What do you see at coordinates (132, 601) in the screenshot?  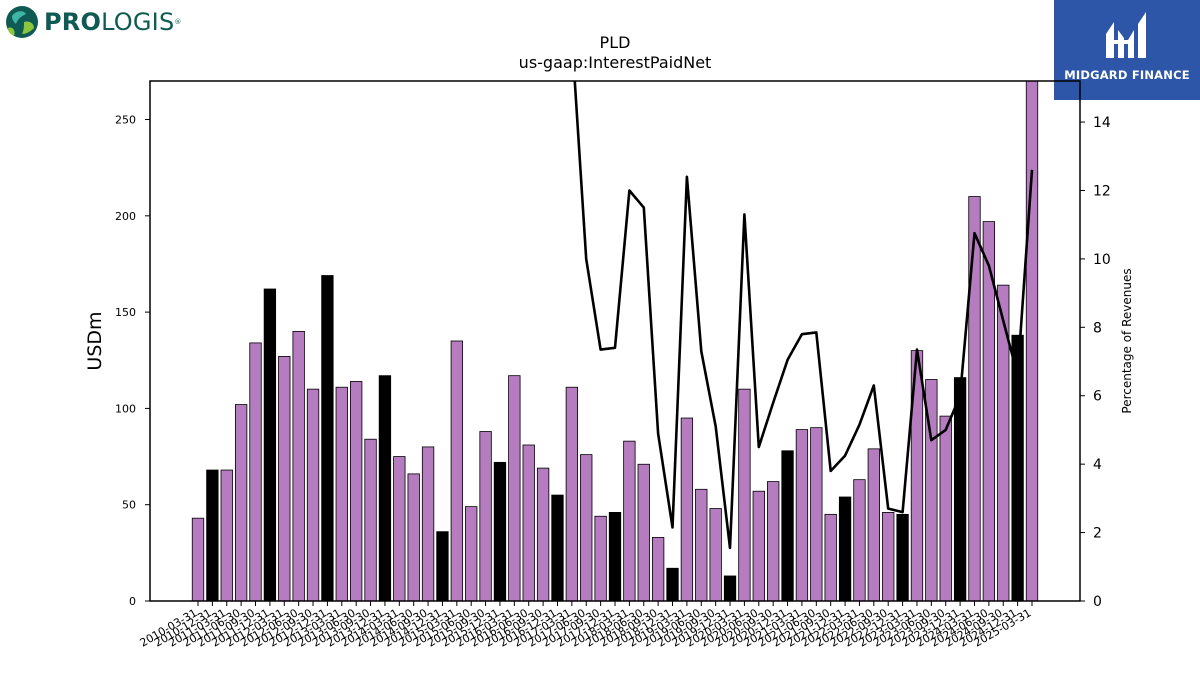 I see `y-tick-label: 0` at bounding box center [132, 601].